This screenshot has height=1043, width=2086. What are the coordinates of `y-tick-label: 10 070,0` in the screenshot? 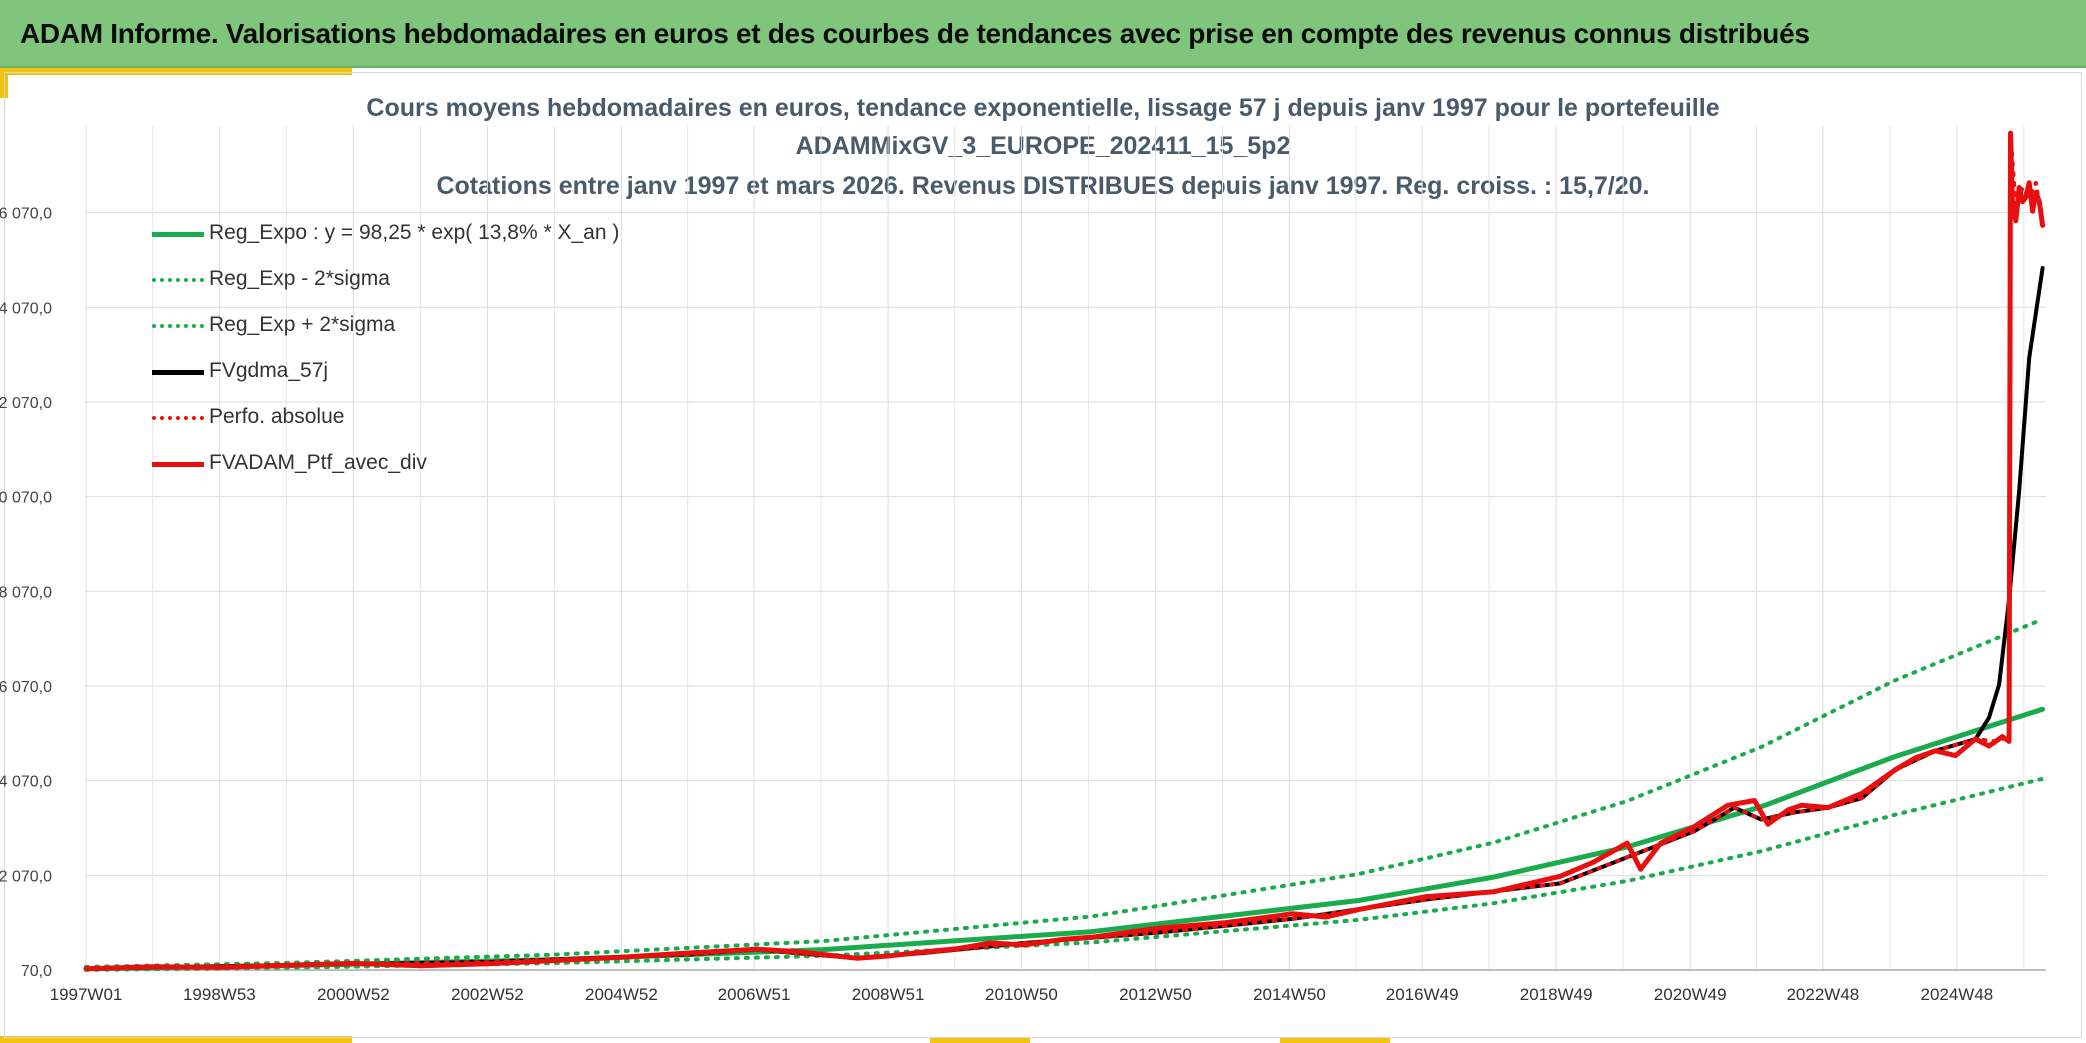 It's located at (26, 498).